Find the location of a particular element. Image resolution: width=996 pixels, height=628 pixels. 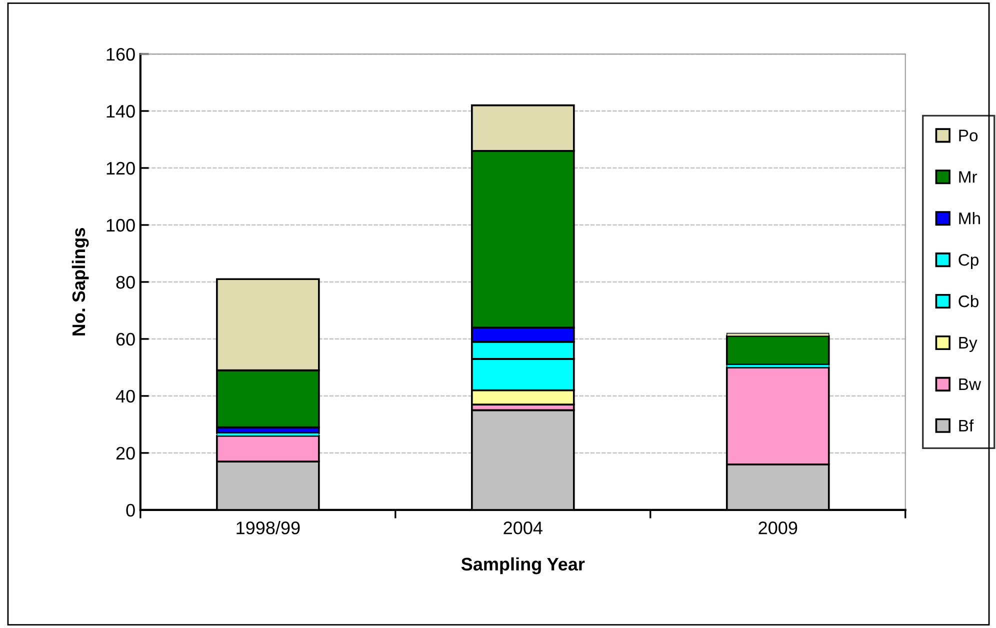

legend-label: Bw is located at coordinates (970, 384).